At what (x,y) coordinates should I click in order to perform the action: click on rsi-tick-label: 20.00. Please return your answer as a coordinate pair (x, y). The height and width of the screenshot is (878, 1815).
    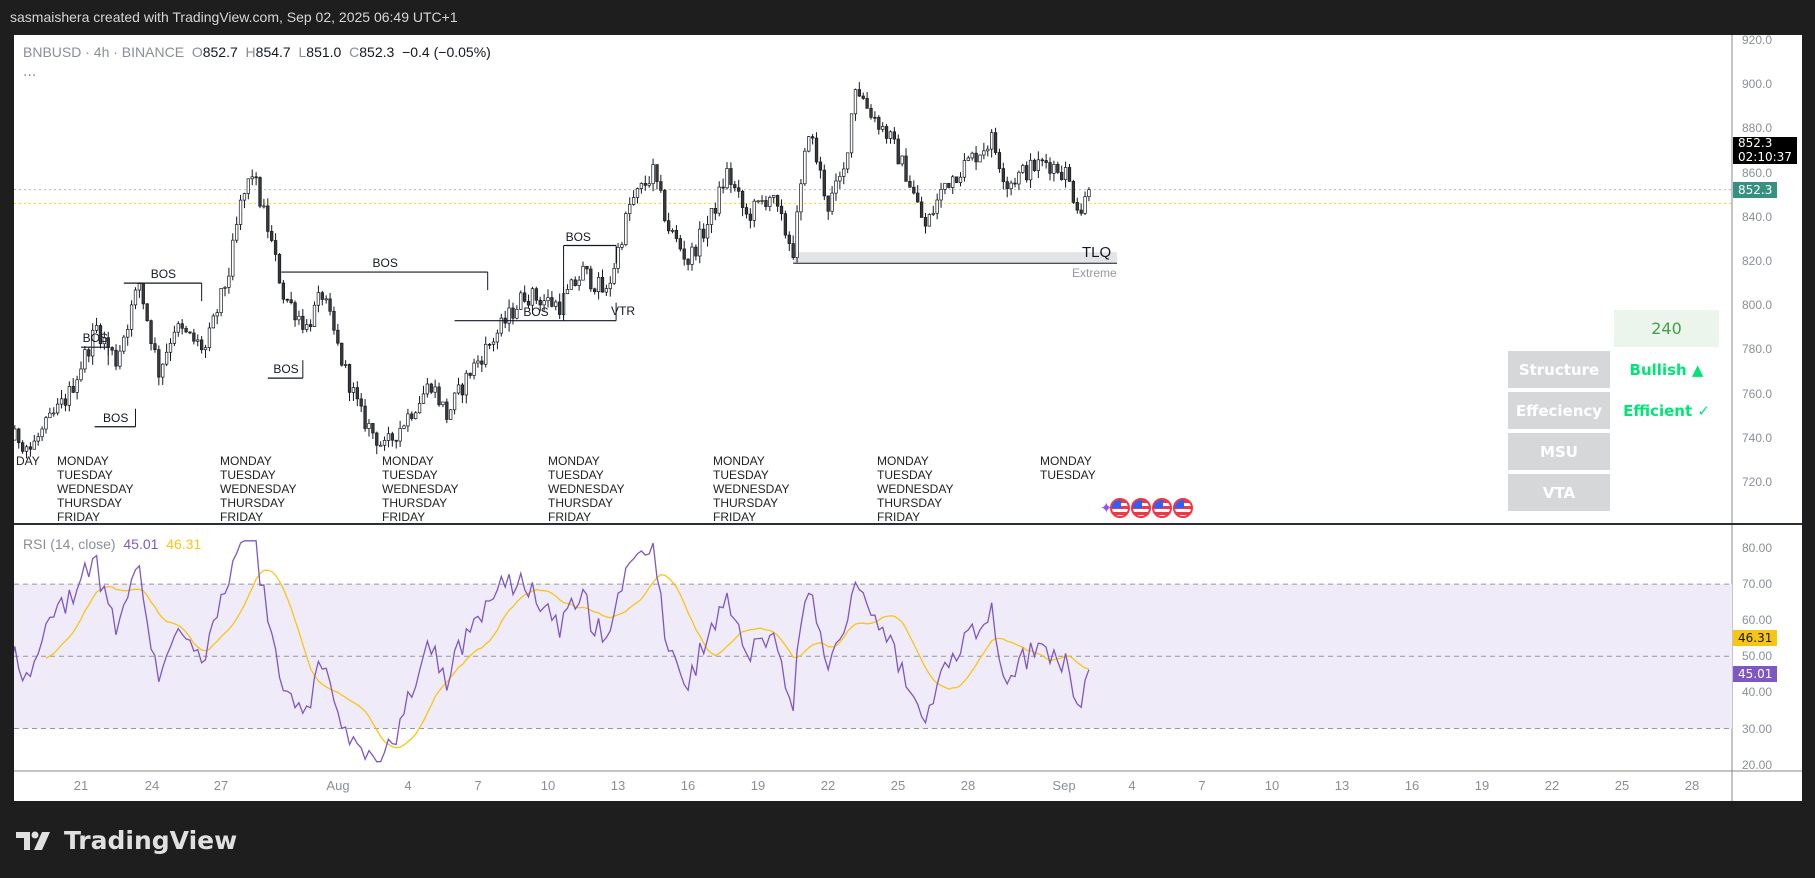
    Looking at the image, I should click on (1757, 764).